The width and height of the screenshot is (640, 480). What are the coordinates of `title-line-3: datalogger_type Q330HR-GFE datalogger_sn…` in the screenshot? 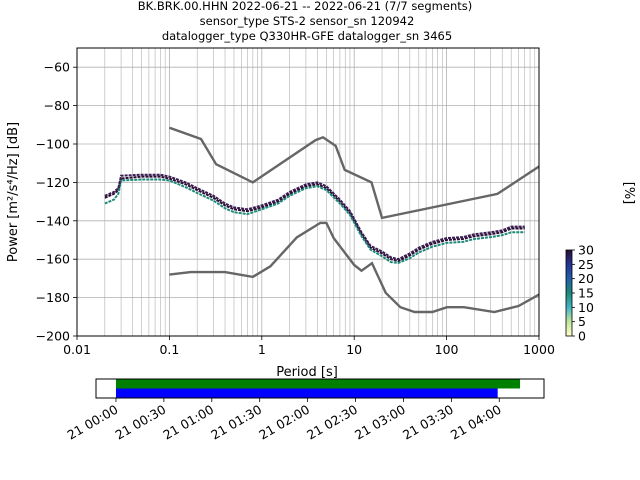 It's located at (307, 36).